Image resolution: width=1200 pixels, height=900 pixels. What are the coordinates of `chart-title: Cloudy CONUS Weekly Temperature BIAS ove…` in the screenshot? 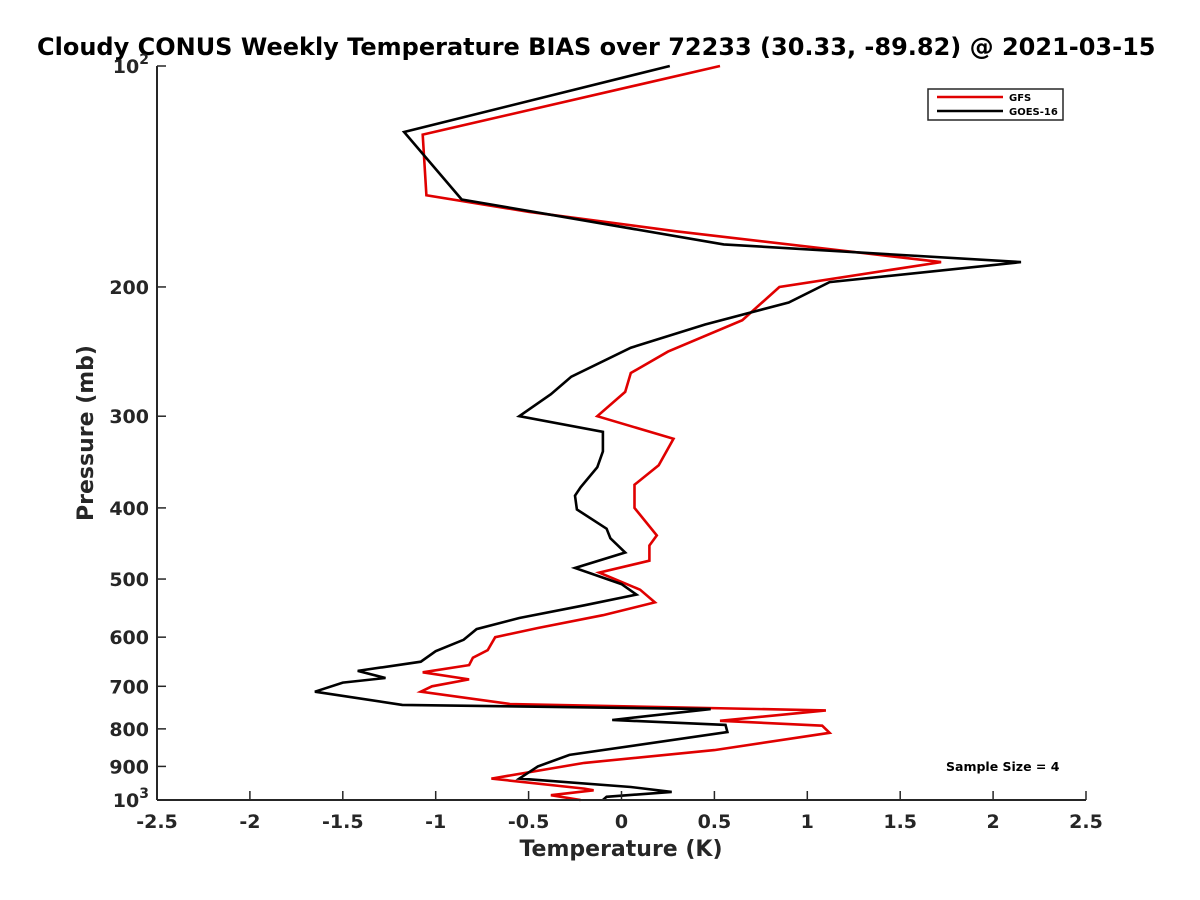 It's located at (596, 47).